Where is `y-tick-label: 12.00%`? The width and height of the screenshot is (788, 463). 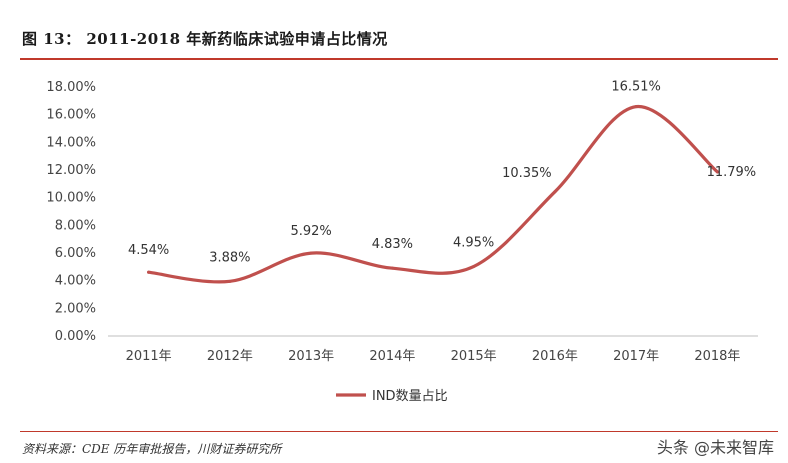 y-tick-label: 12.00% is located at coordinates (71, 170).